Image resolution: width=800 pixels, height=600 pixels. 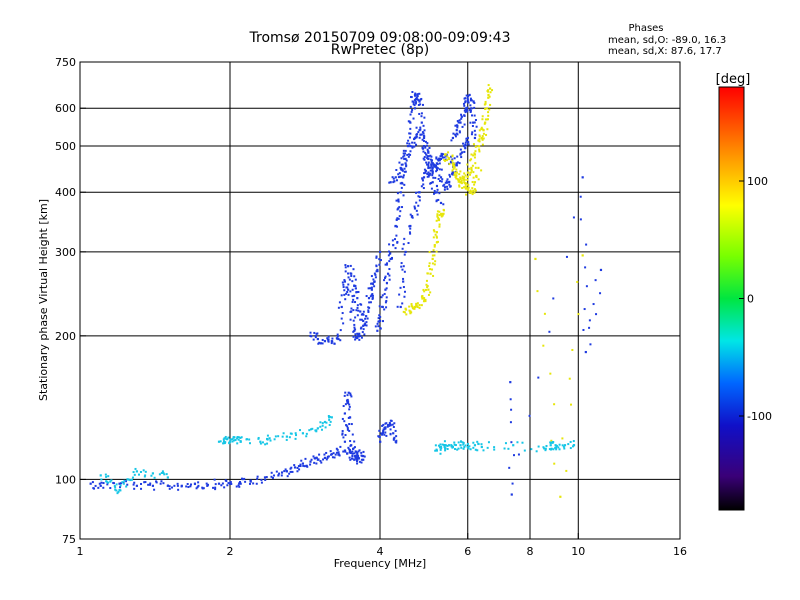 What do you see at coordinates (757, 181) in the screenshot?
I see `colorbar-tick-label: 100` at bounding box center [757, 181].